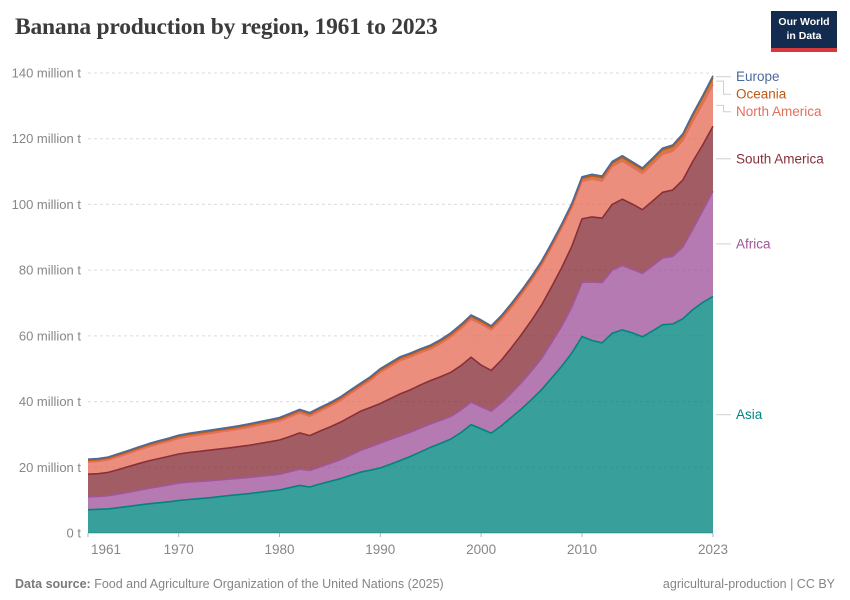  Describe the element at coordinates (481, 549) in the screenshot. I see `x-tick-label-2000: 2000` at that location.